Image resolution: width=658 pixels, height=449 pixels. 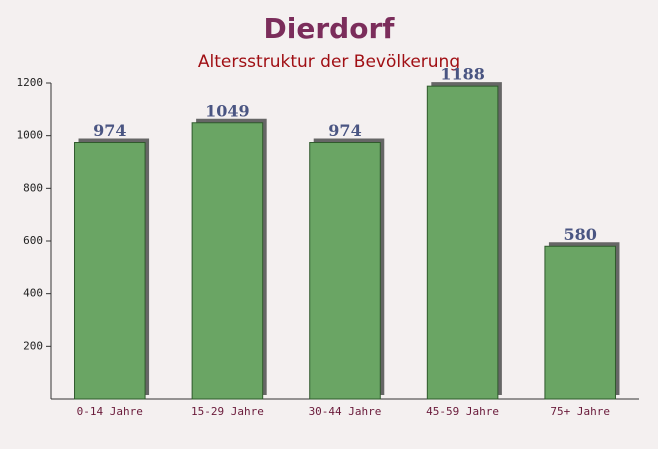 I want to click on chart-subtitle: Altersstruktur der Bevölkerung, so click(x=329, y=62).